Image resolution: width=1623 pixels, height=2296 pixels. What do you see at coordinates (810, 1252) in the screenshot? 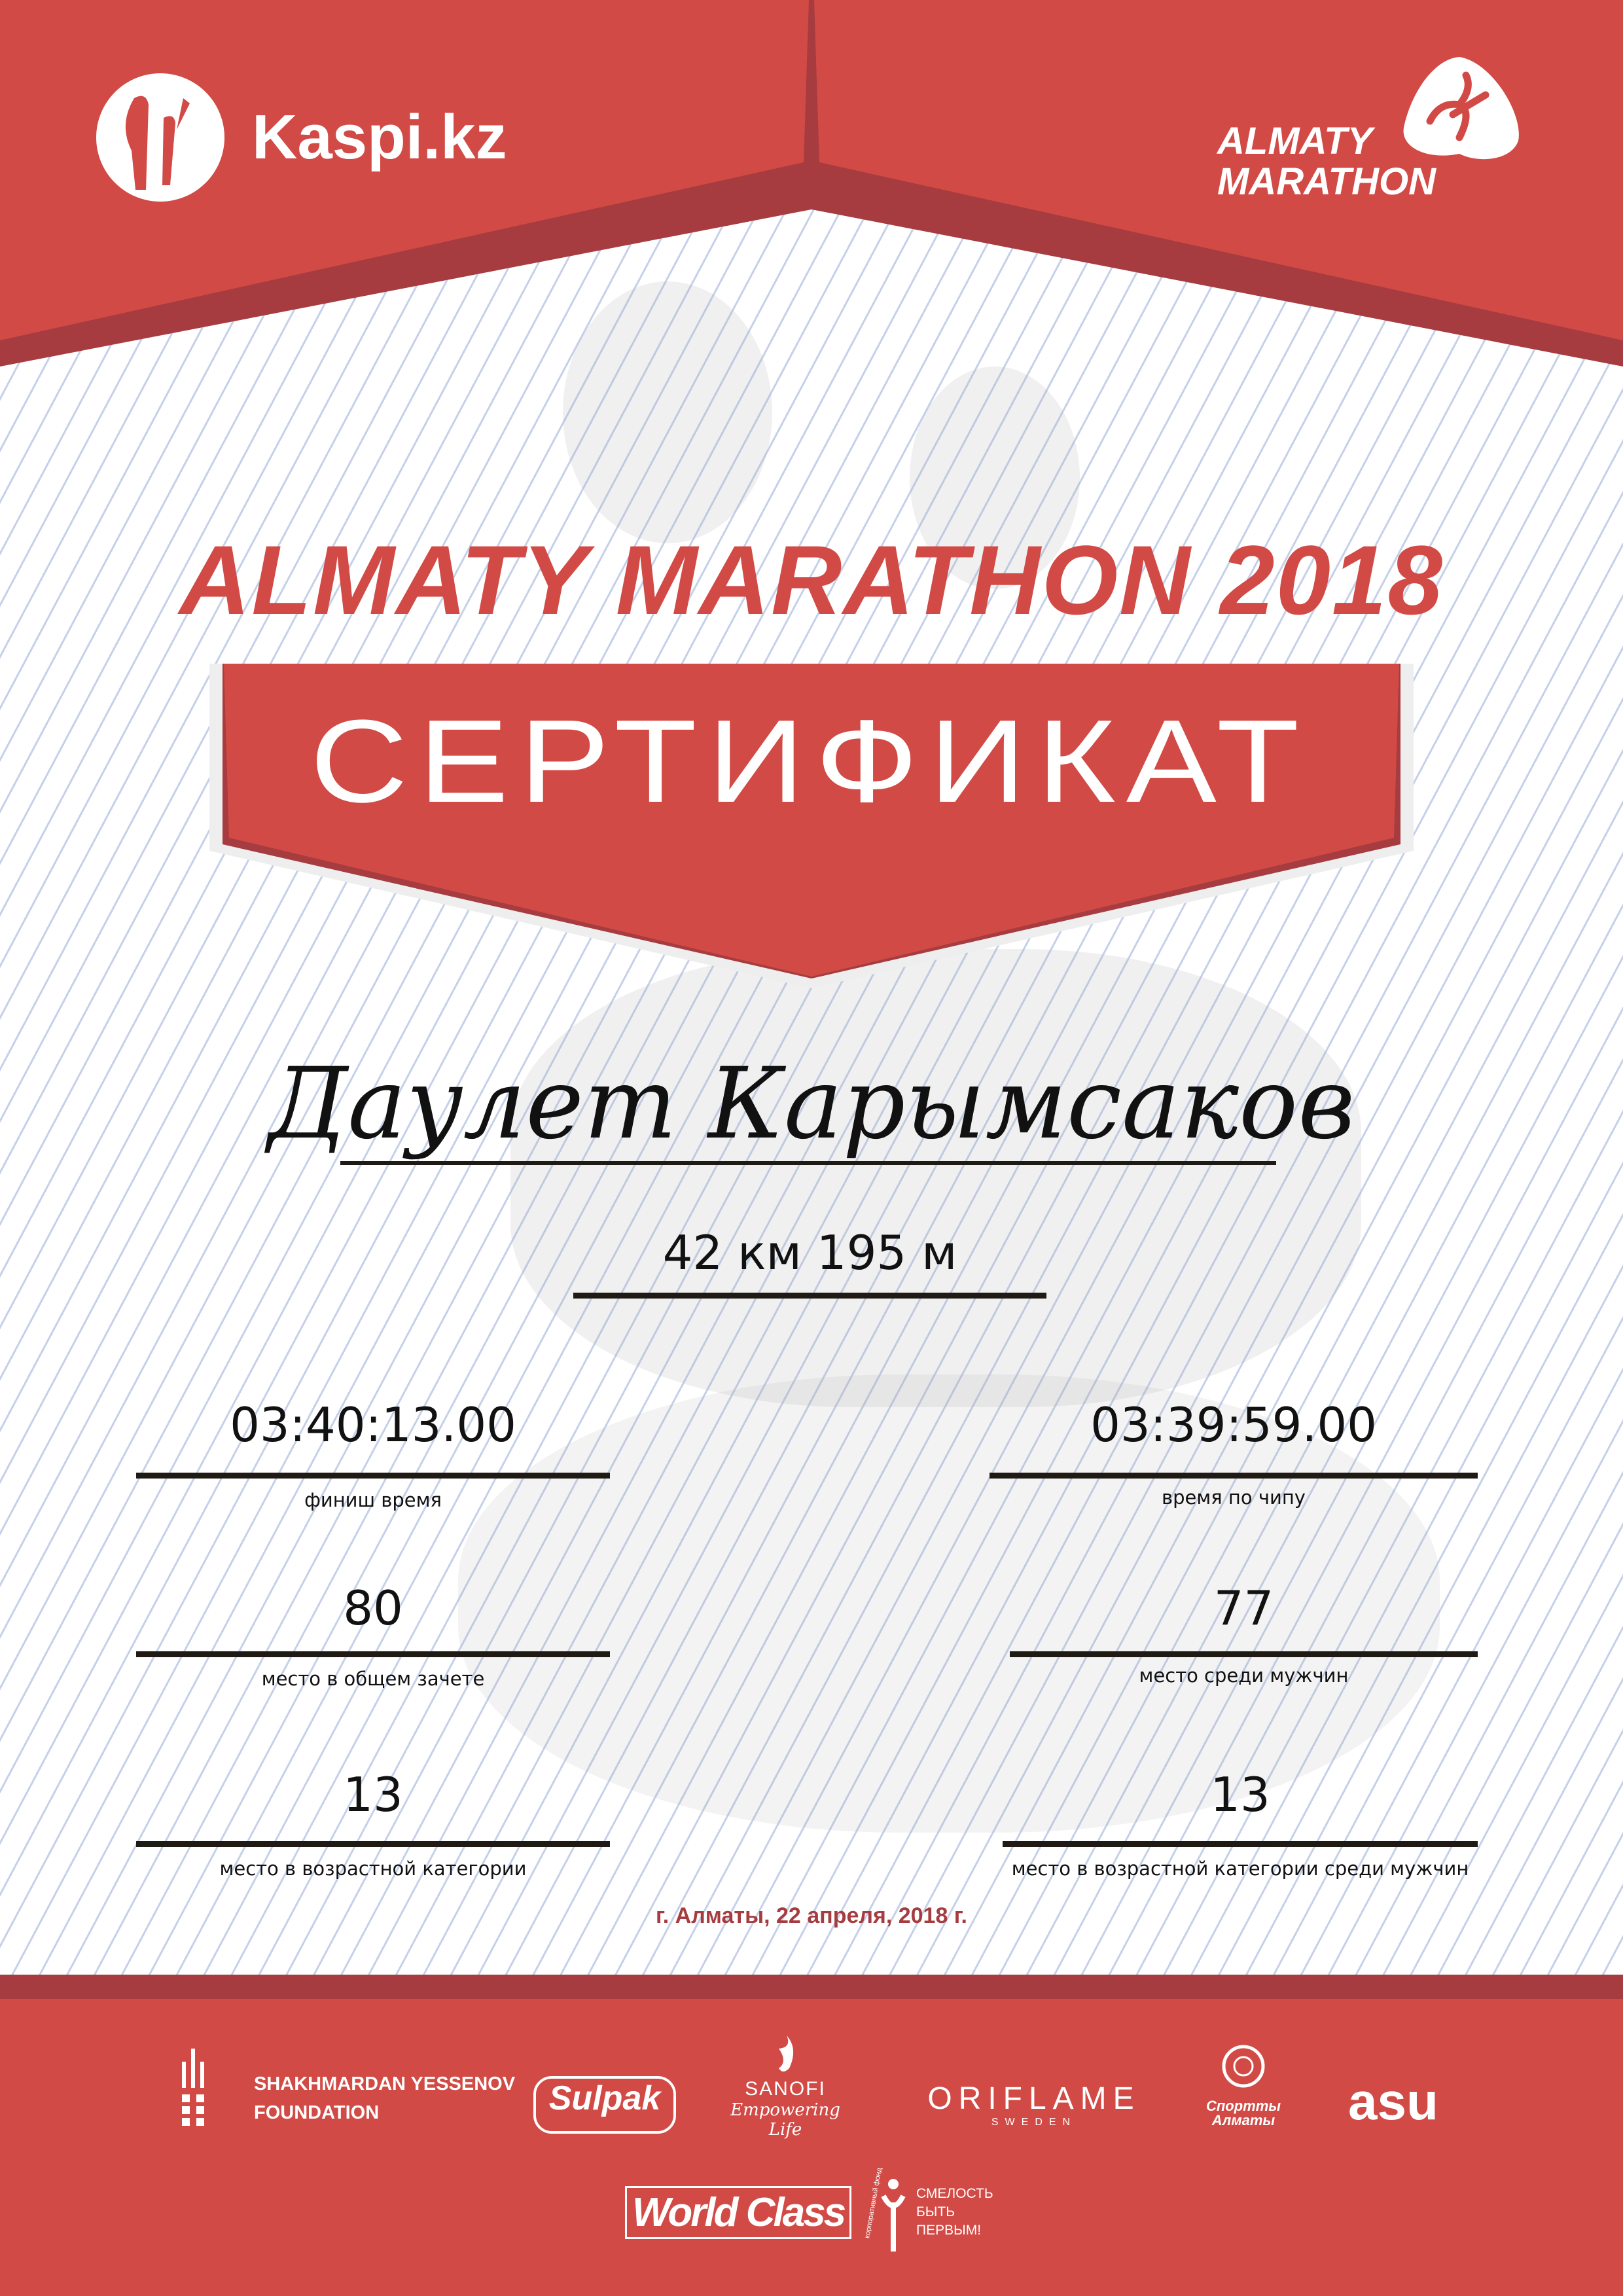
I see `distance: 42 км 195 м` at bounding box center [810, 1252].